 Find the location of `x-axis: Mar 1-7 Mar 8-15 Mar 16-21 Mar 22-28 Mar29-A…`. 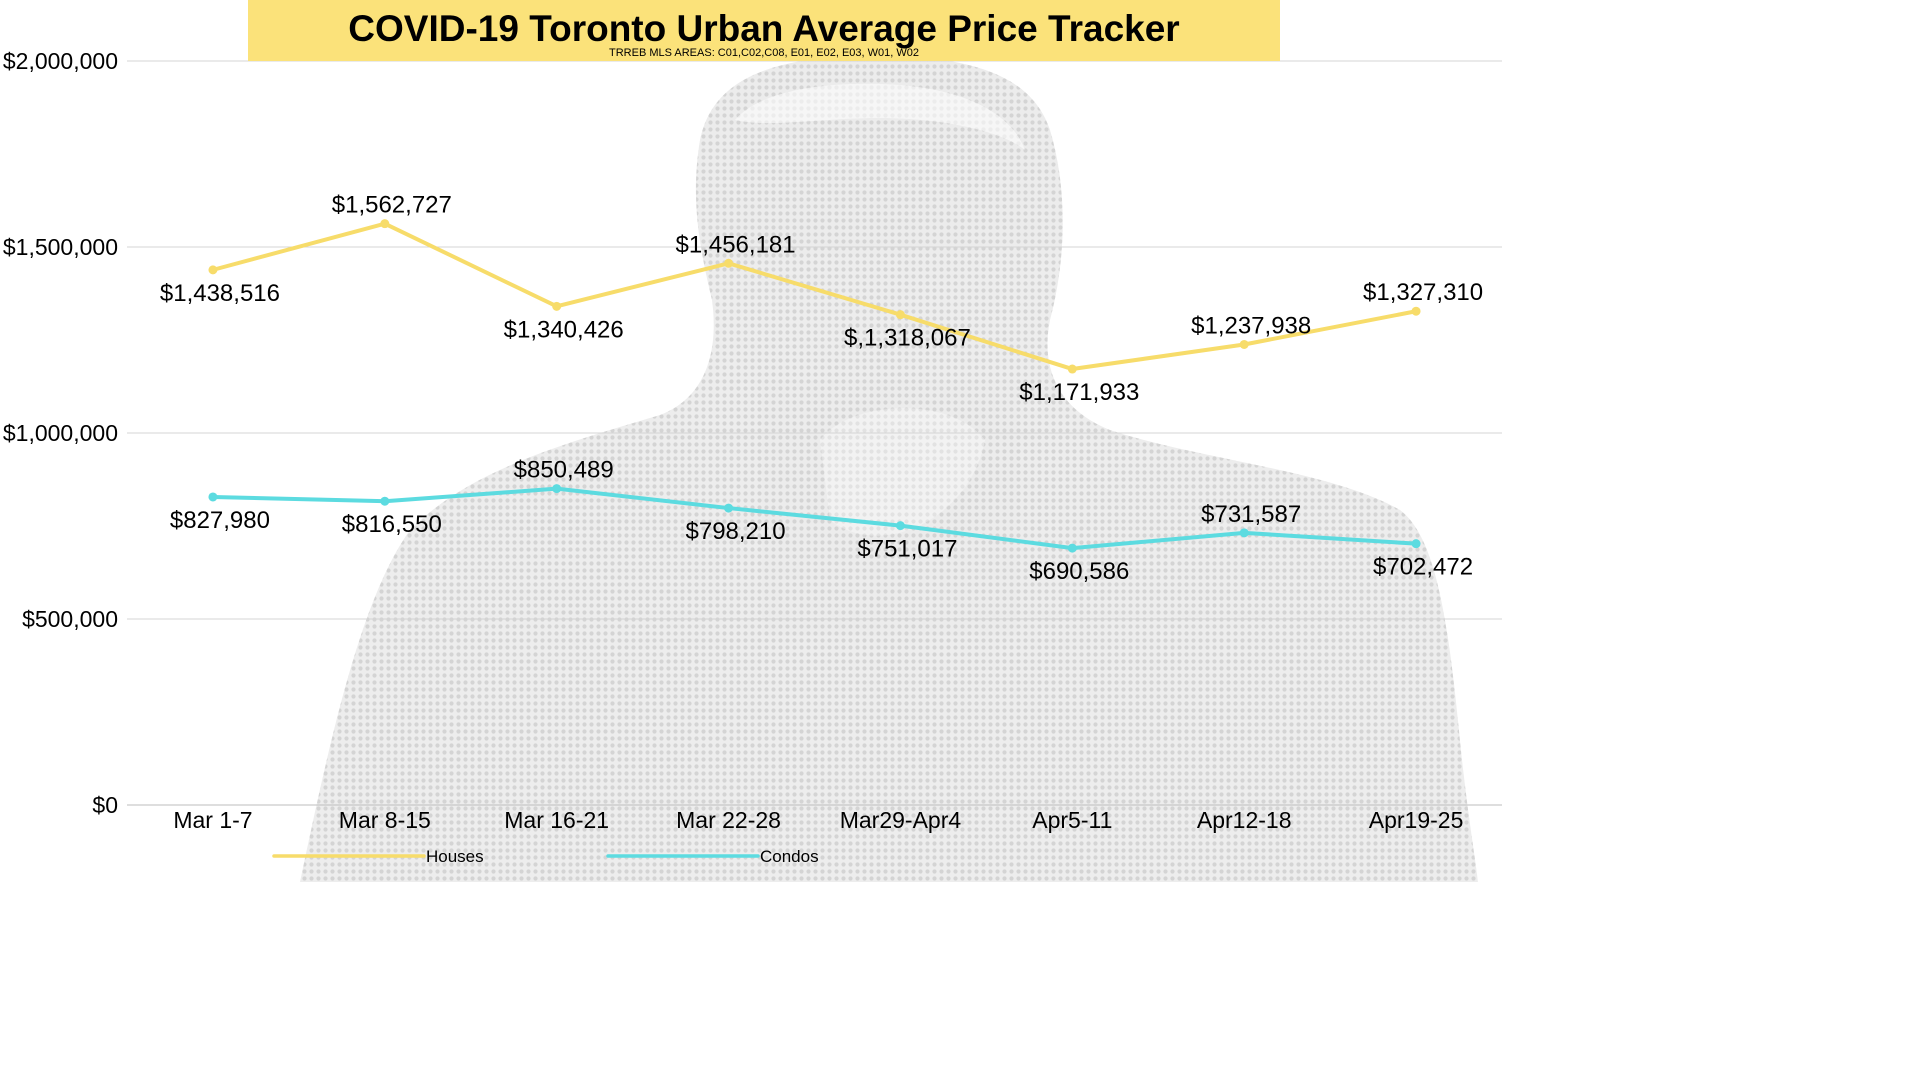

x-axis: Mar 1-7 Mar 8-15 Mar 16-21 Mar 22-28 Mar29-A… is located at coordinates (818, 820).